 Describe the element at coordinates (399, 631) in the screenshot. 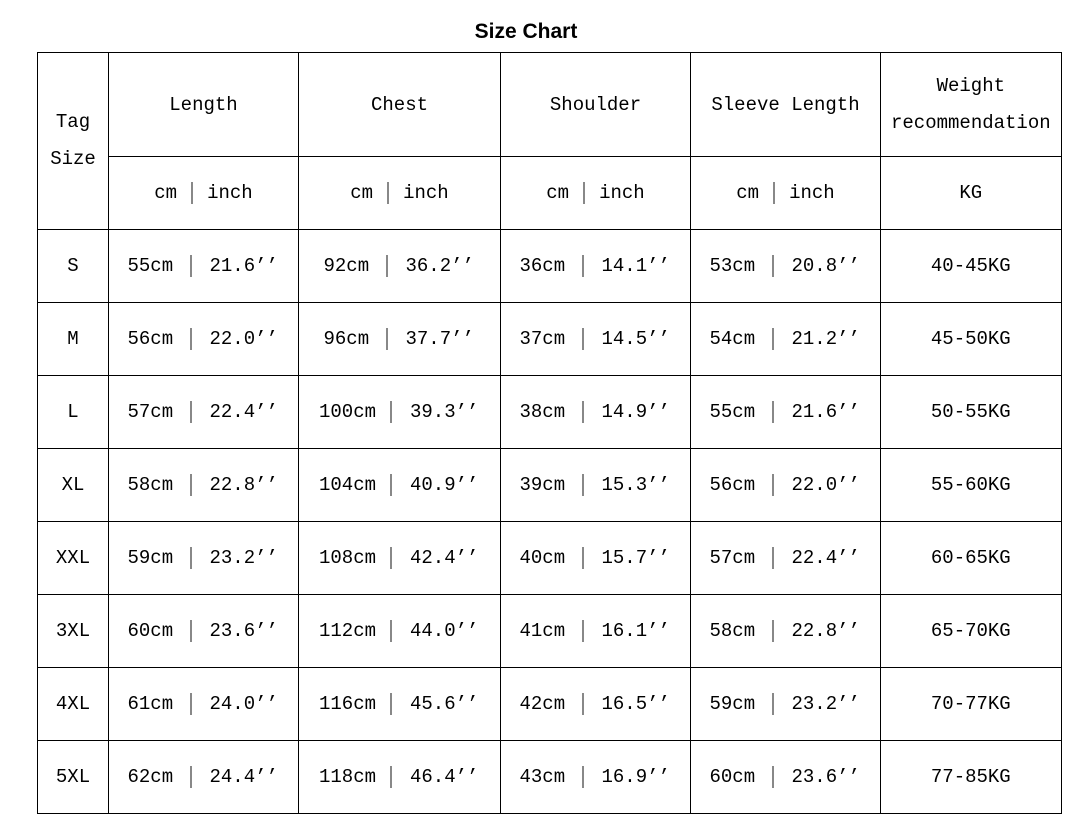

I see `chest-cell: 112cm 44.0’’` at that location.